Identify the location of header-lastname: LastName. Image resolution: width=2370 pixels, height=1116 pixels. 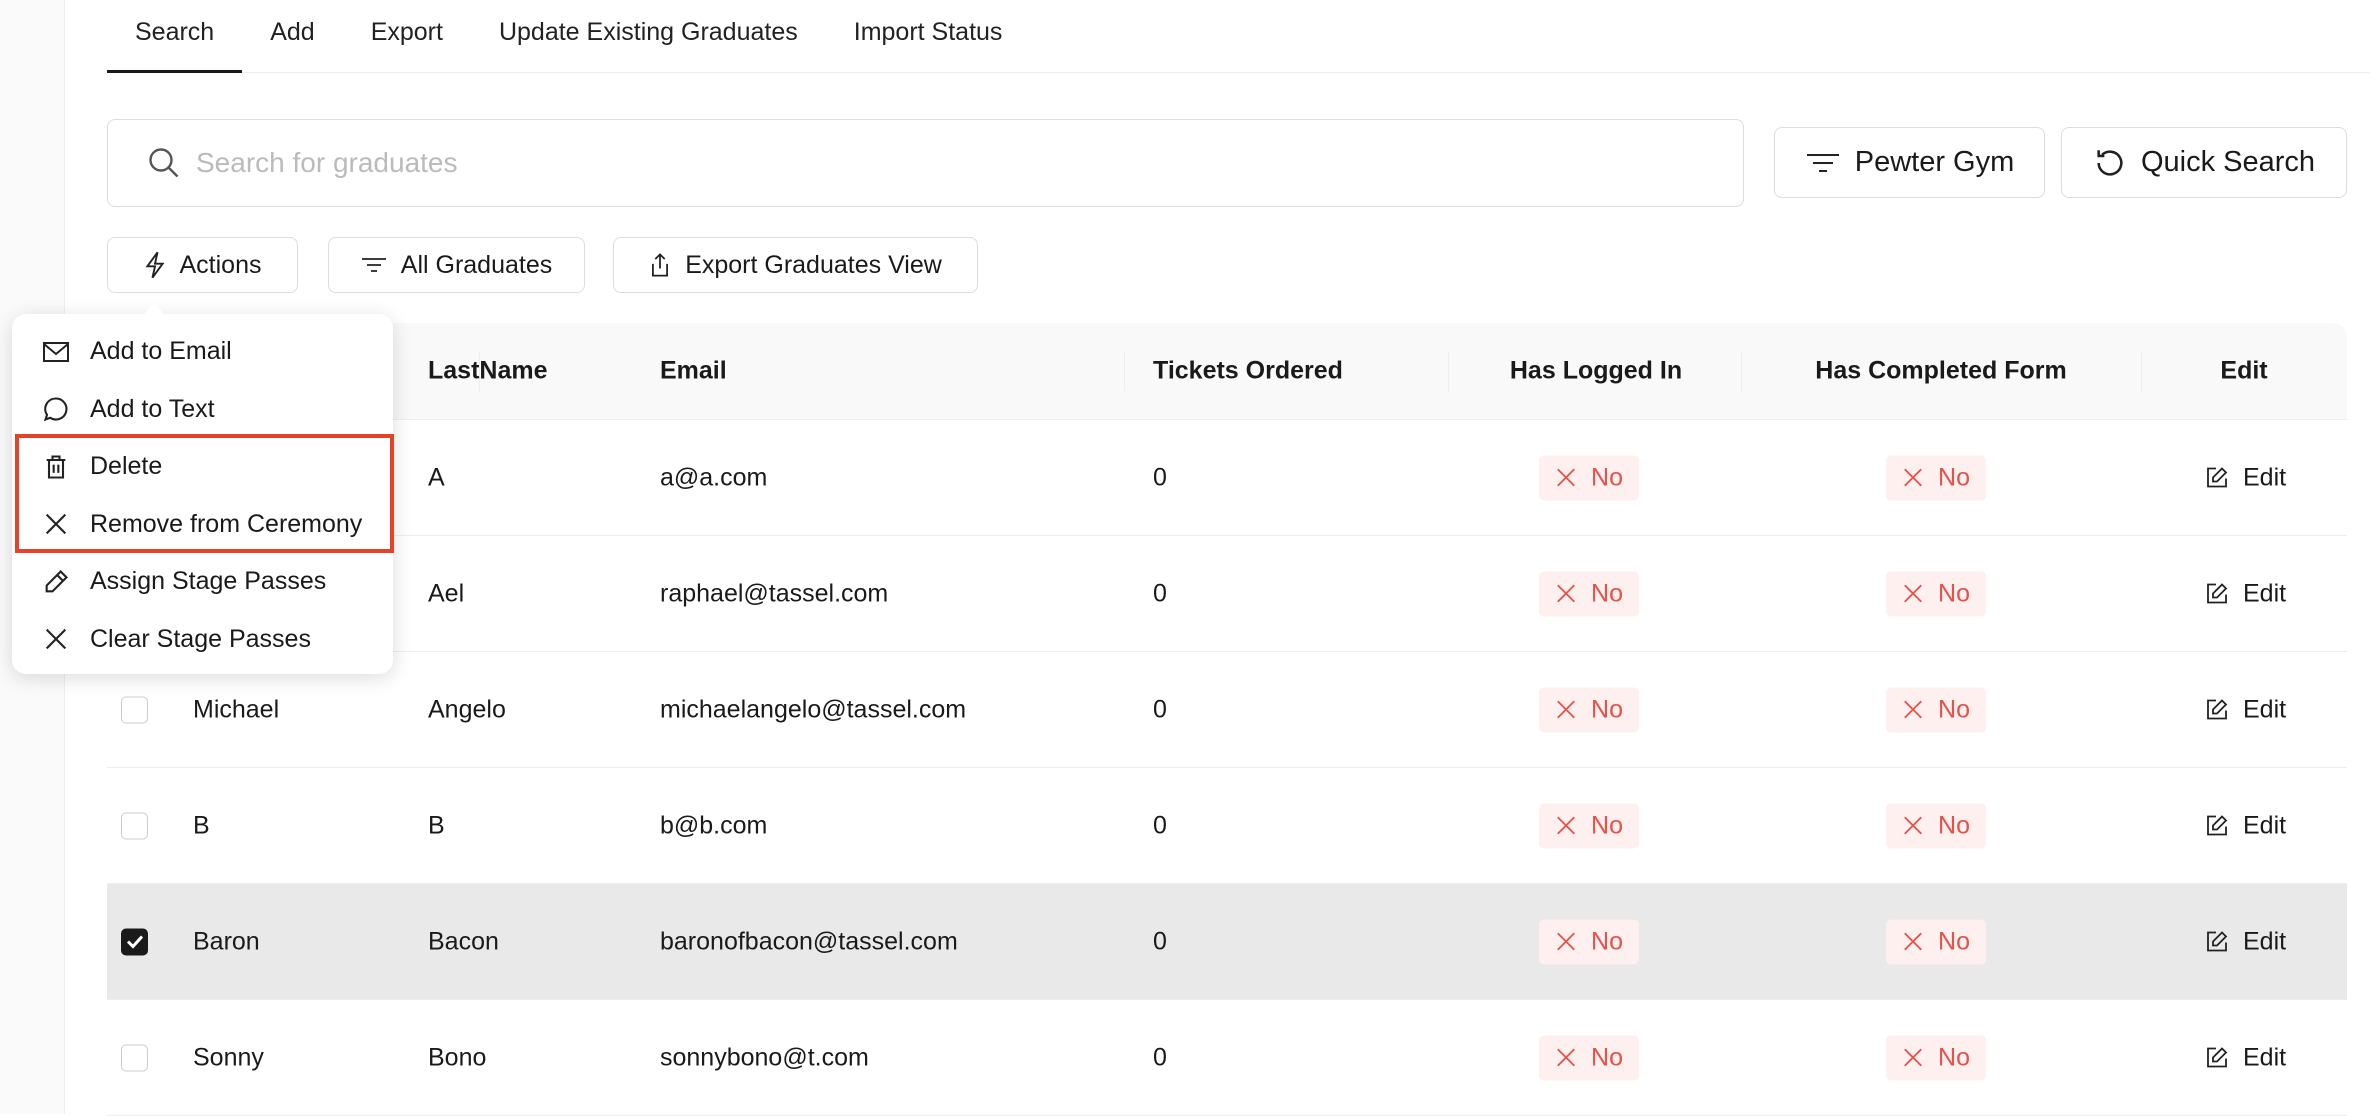
(488, 370).